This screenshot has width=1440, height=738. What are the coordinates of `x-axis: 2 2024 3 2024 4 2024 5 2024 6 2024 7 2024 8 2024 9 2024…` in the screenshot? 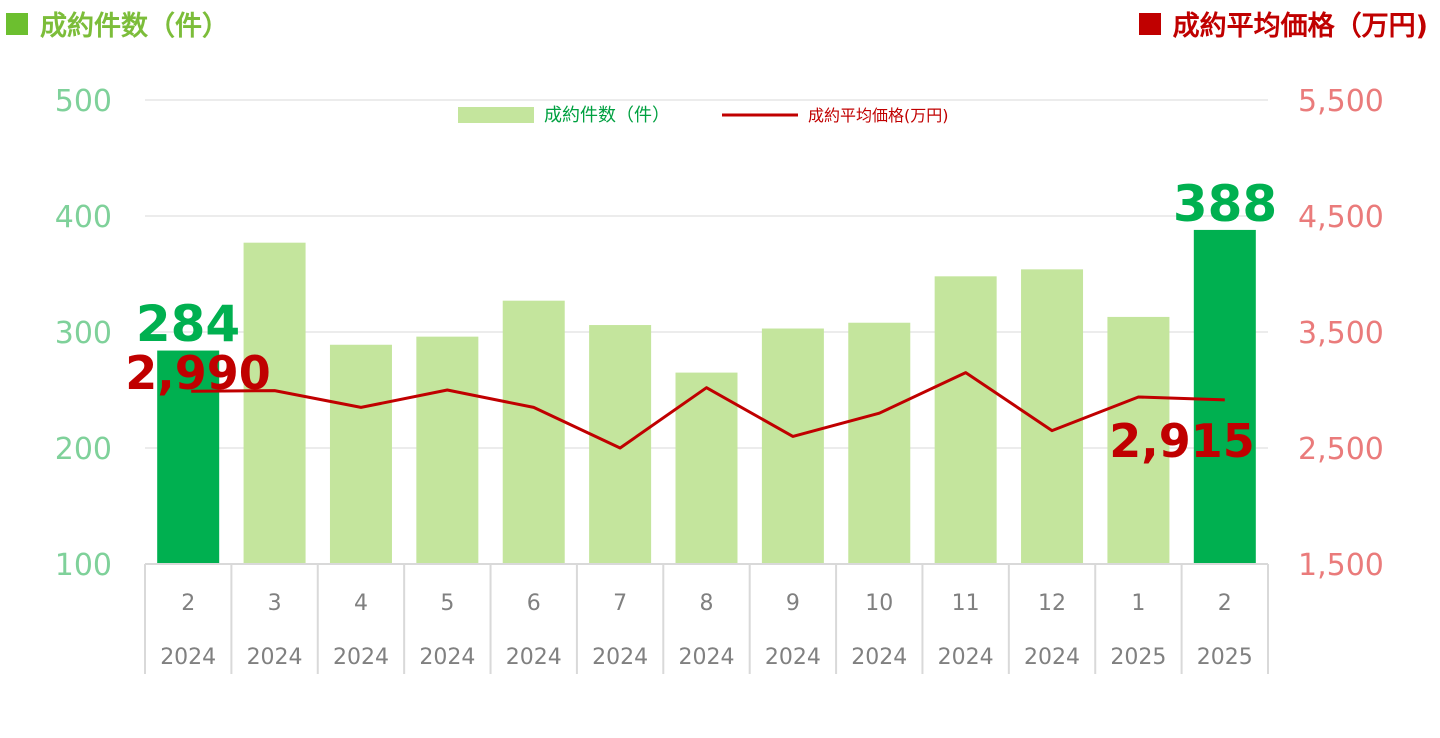 It's located at (706, 618).